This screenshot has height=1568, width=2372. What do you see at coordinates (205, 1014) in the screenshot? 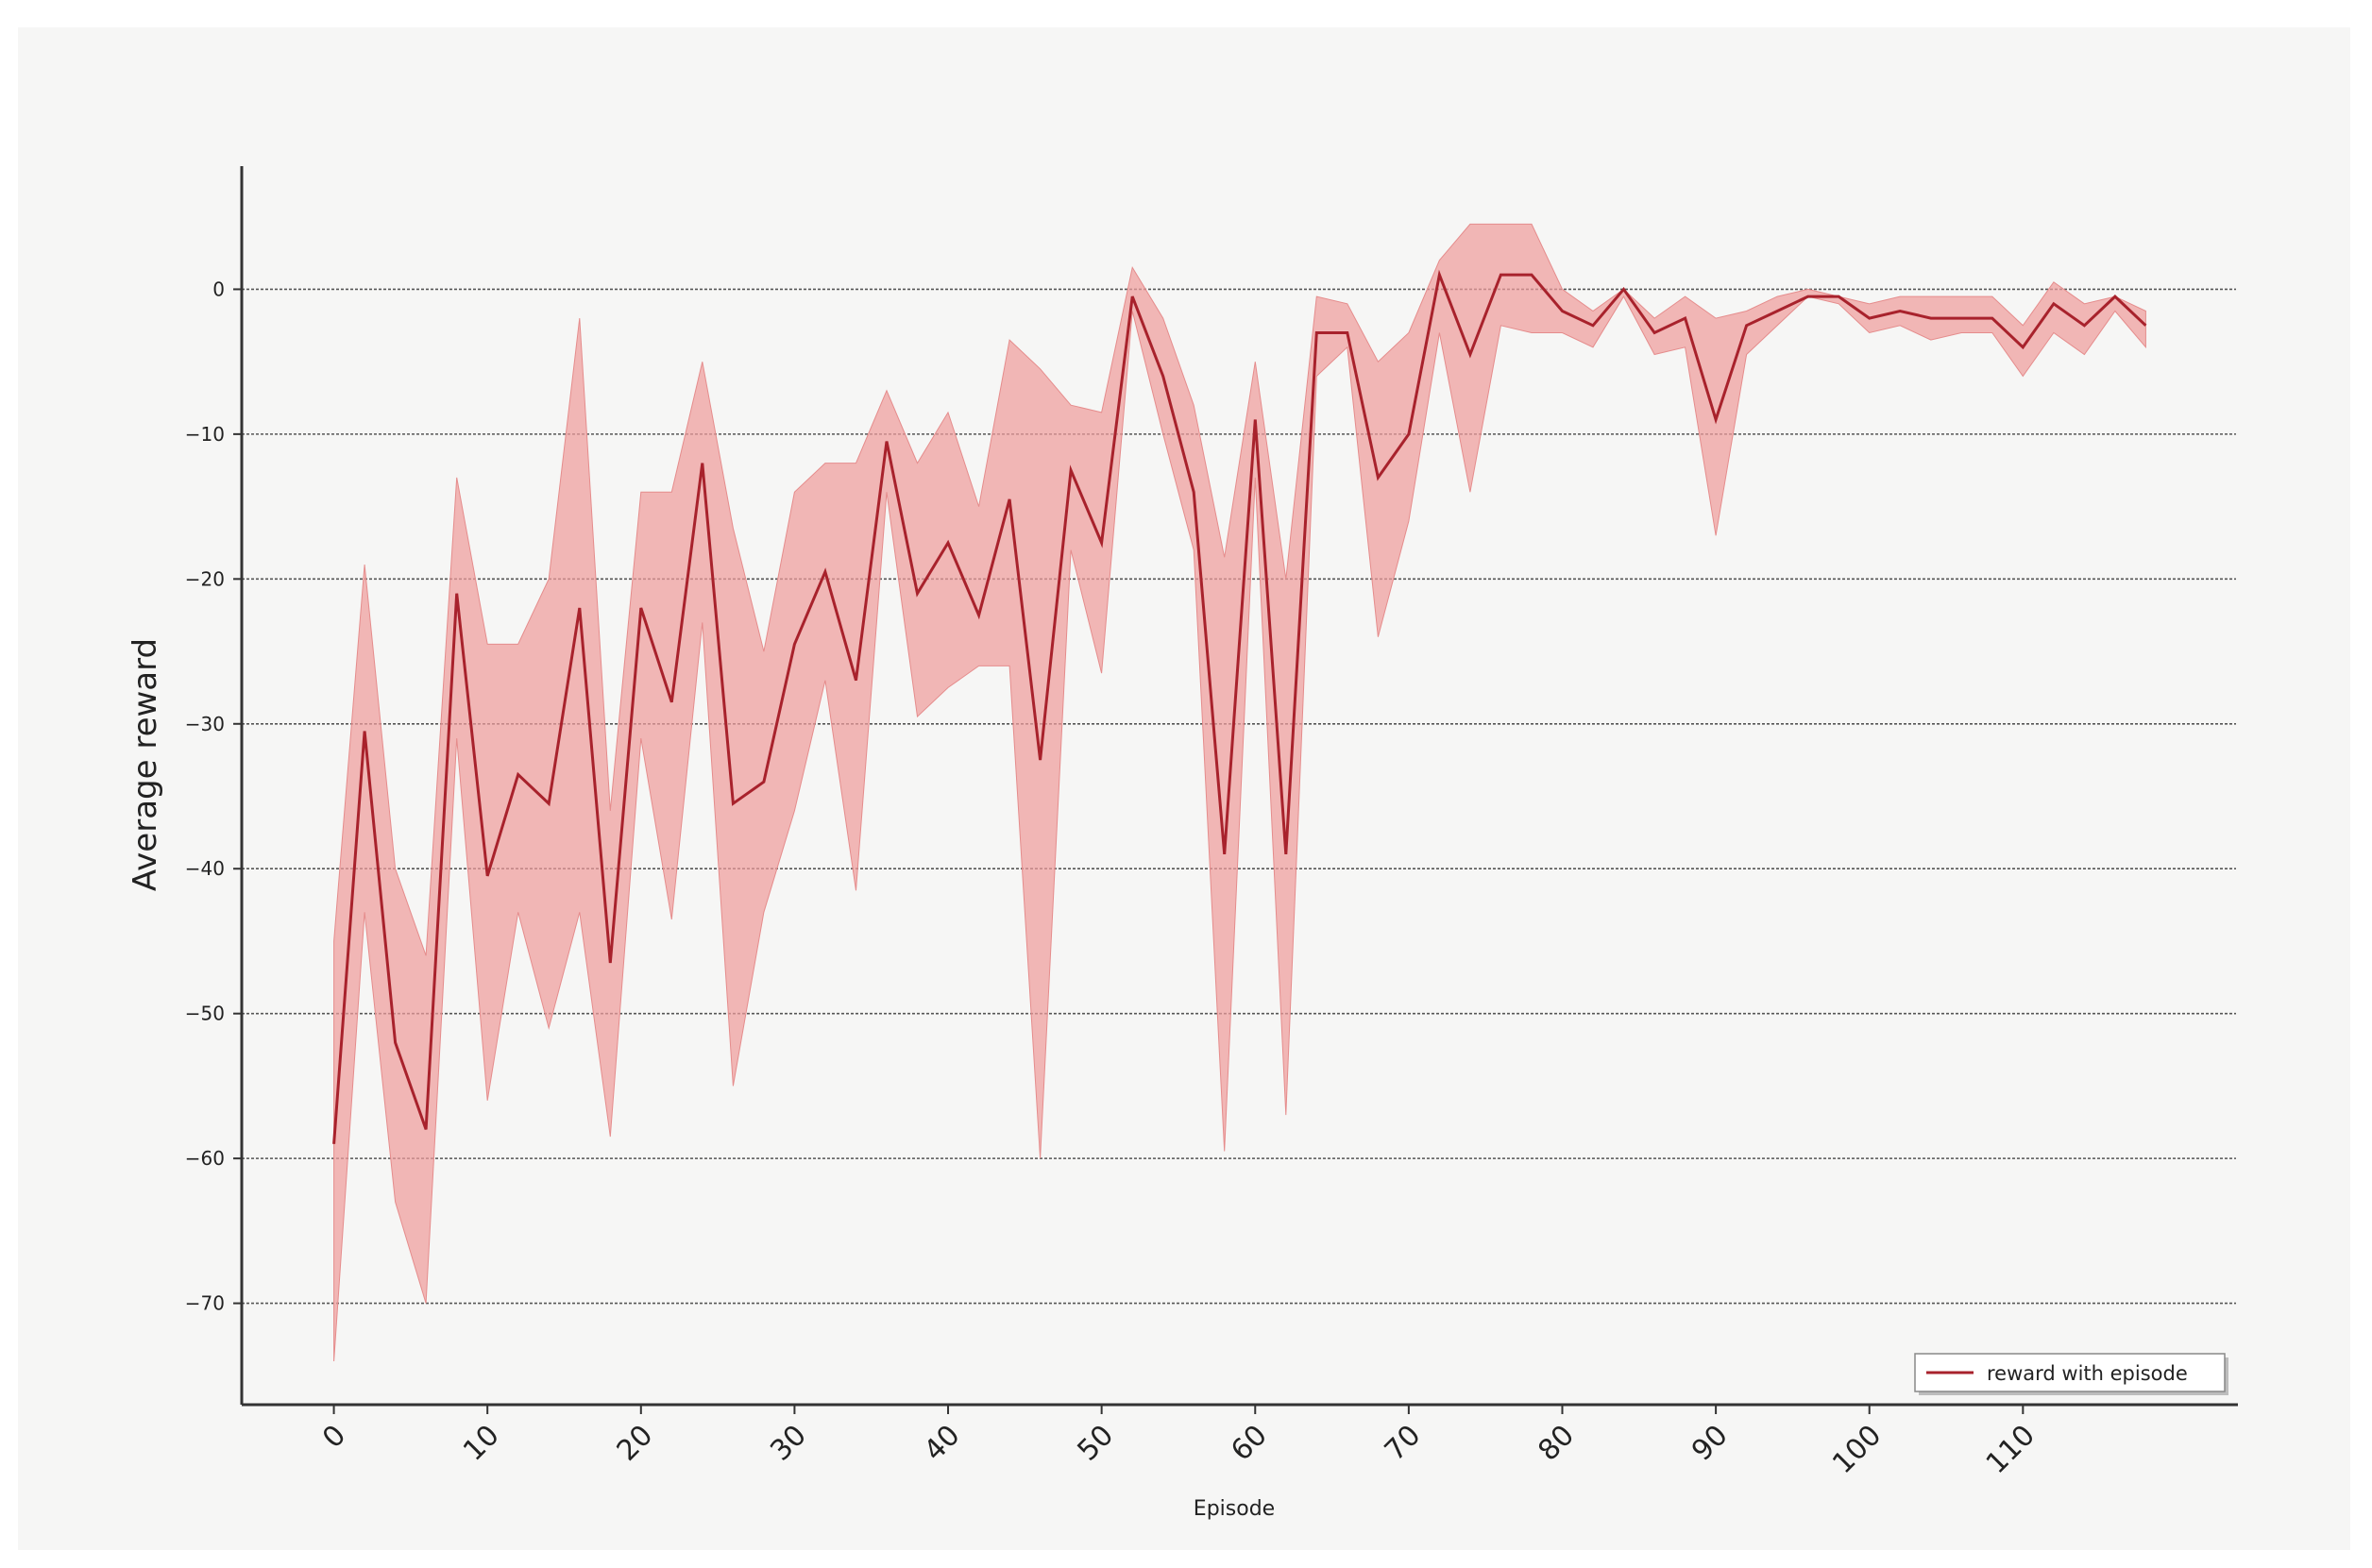
I see `y-tick-label: −50` at bounding box center [205, 1014].